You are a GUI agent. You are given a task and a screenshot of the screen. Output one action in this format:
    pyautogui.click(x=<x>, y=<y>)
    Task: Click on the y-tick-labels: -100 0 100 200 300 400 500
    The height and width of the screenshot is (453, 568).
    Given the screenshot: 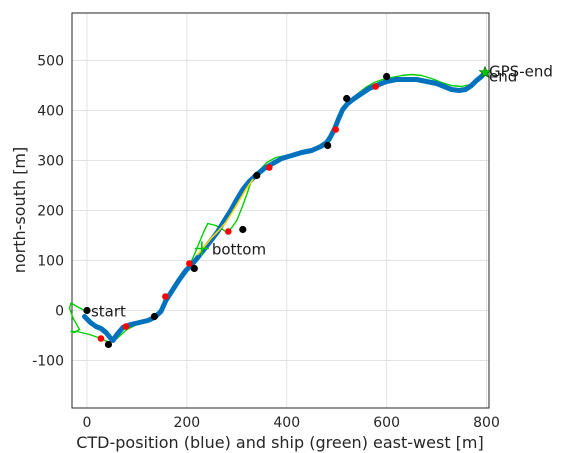 What is the action you would take?
    pyautogui.click(x=48, y=212)
    